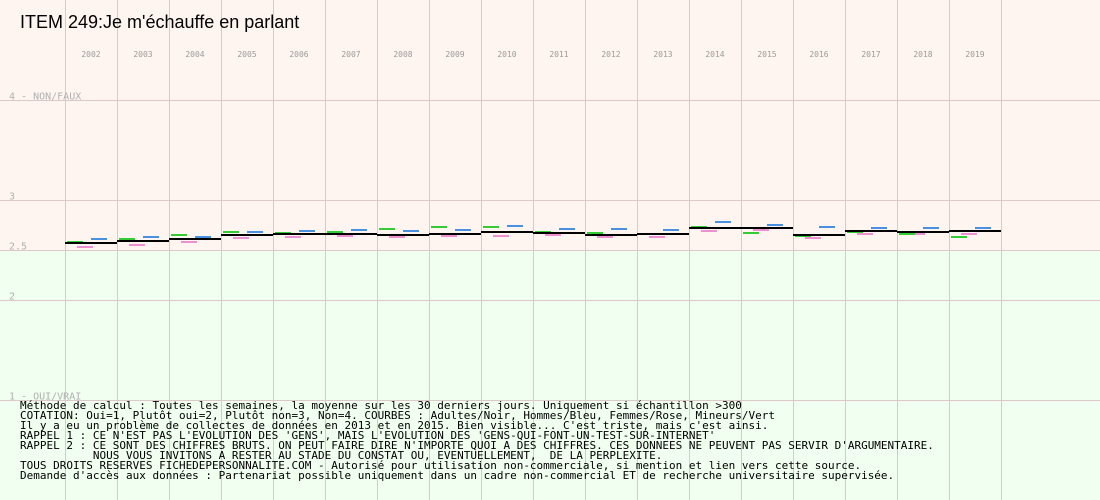 Image resolution: width=1100 pixels, height=500 pixels. What do you see at coordinates (766, 54) in the screenshot?
I see `x-tick-label: 2015` at bounding box center [766, 54].